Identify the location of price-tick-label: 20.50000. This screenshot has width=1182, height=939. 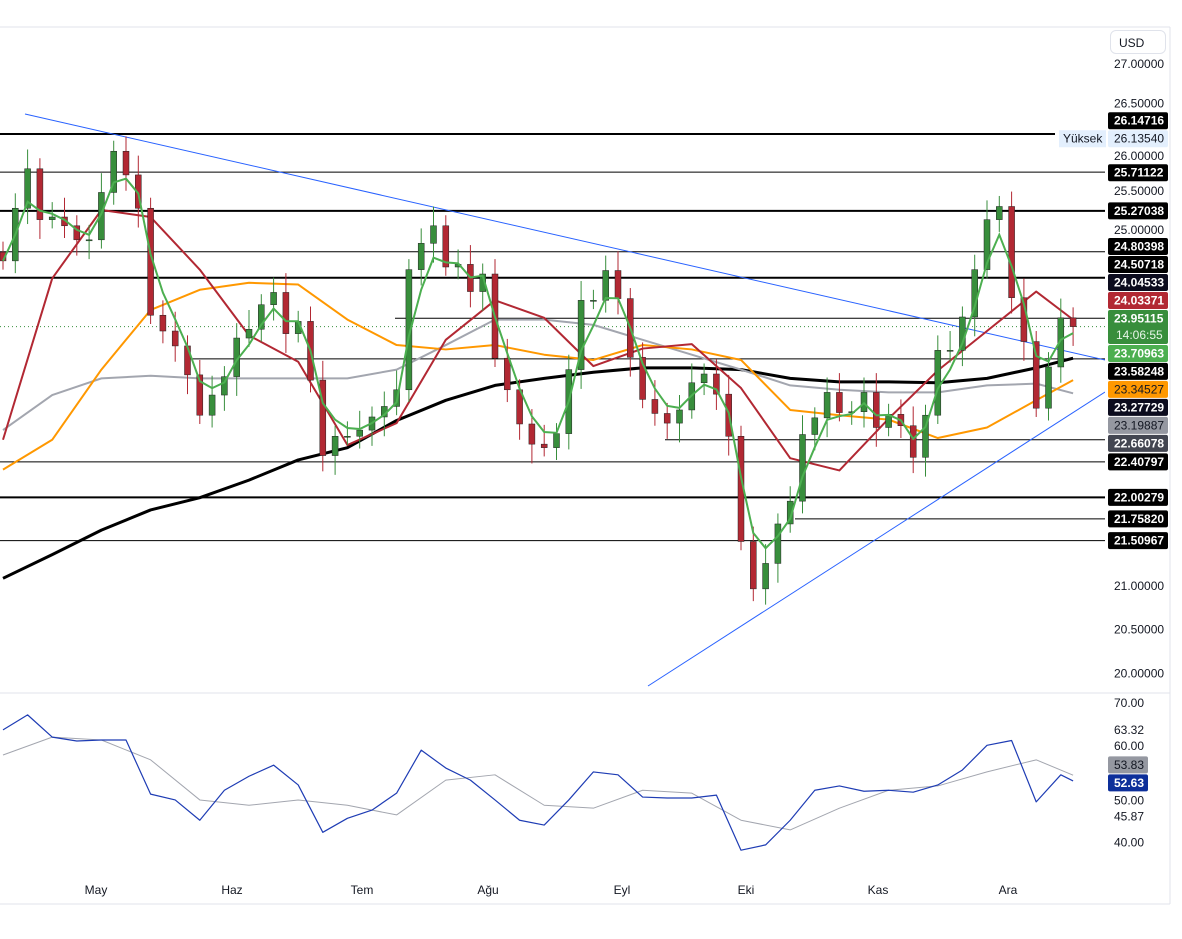
(1139, 630).